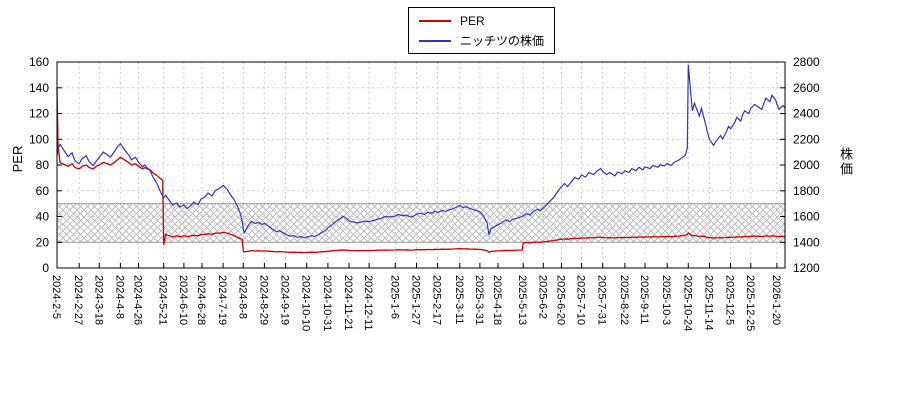 This screenshot has width=900, height=400. What do you see at coordinates (806, 165) in the screenshot?
I see `right-tick-label: 2000` at bounding box center [806, 165].